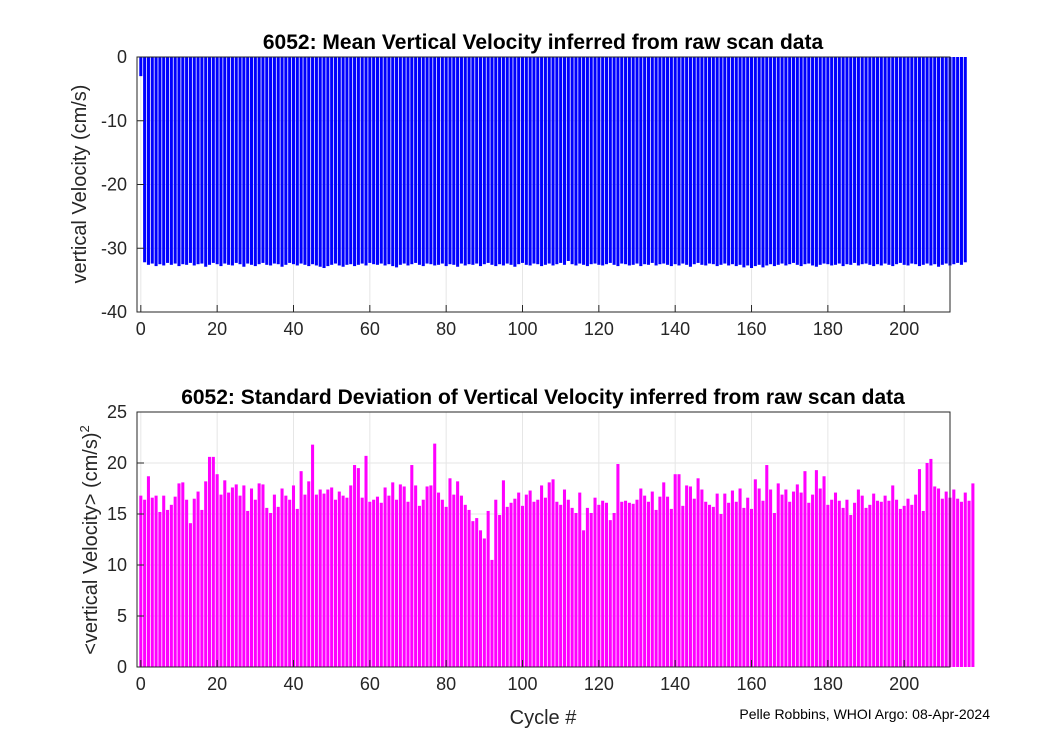 Image resolution: width=1050 pixels, height=750 pixels. Describe the element at coordinates (117, 514) in the screenshot. I see `std-velocity-y-tick-label: 15` at that location.